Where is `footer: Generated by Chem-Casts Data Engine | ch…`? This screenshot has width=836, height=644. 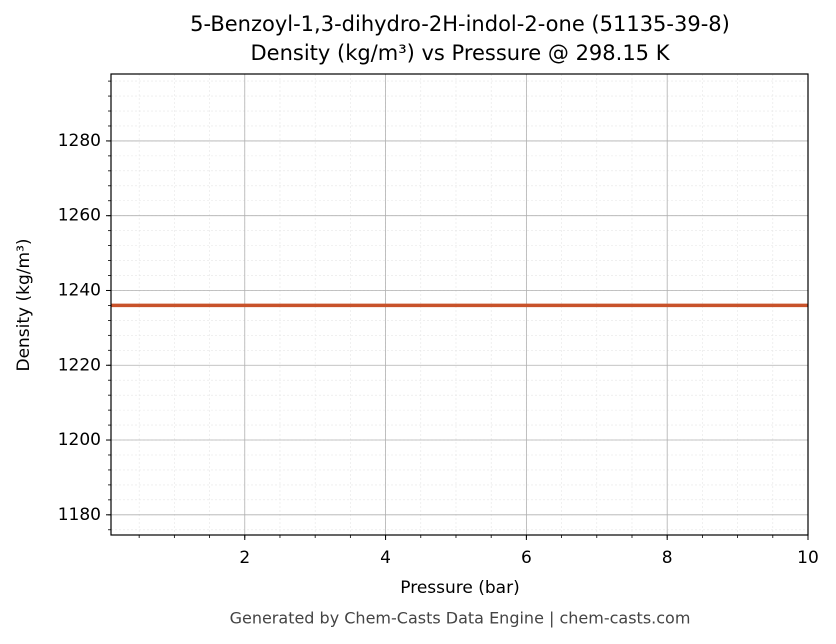 footer: Generated by Chem-Casts Data Engine | ch… is located at coordinates (460, 618).